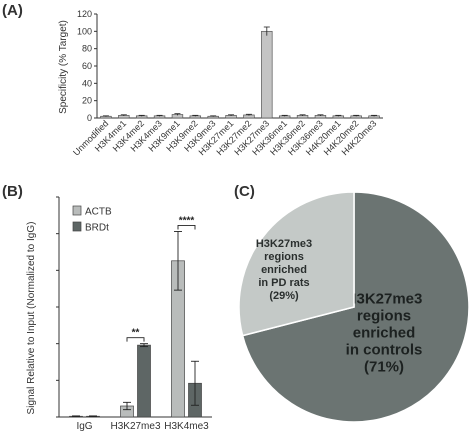 The width and height of the screenshot is (474, 435). What do you see at coordinates (187, 220) in the screenshot?
I see `panel-b-significance-label: ****` at bounding box center [187, 220].